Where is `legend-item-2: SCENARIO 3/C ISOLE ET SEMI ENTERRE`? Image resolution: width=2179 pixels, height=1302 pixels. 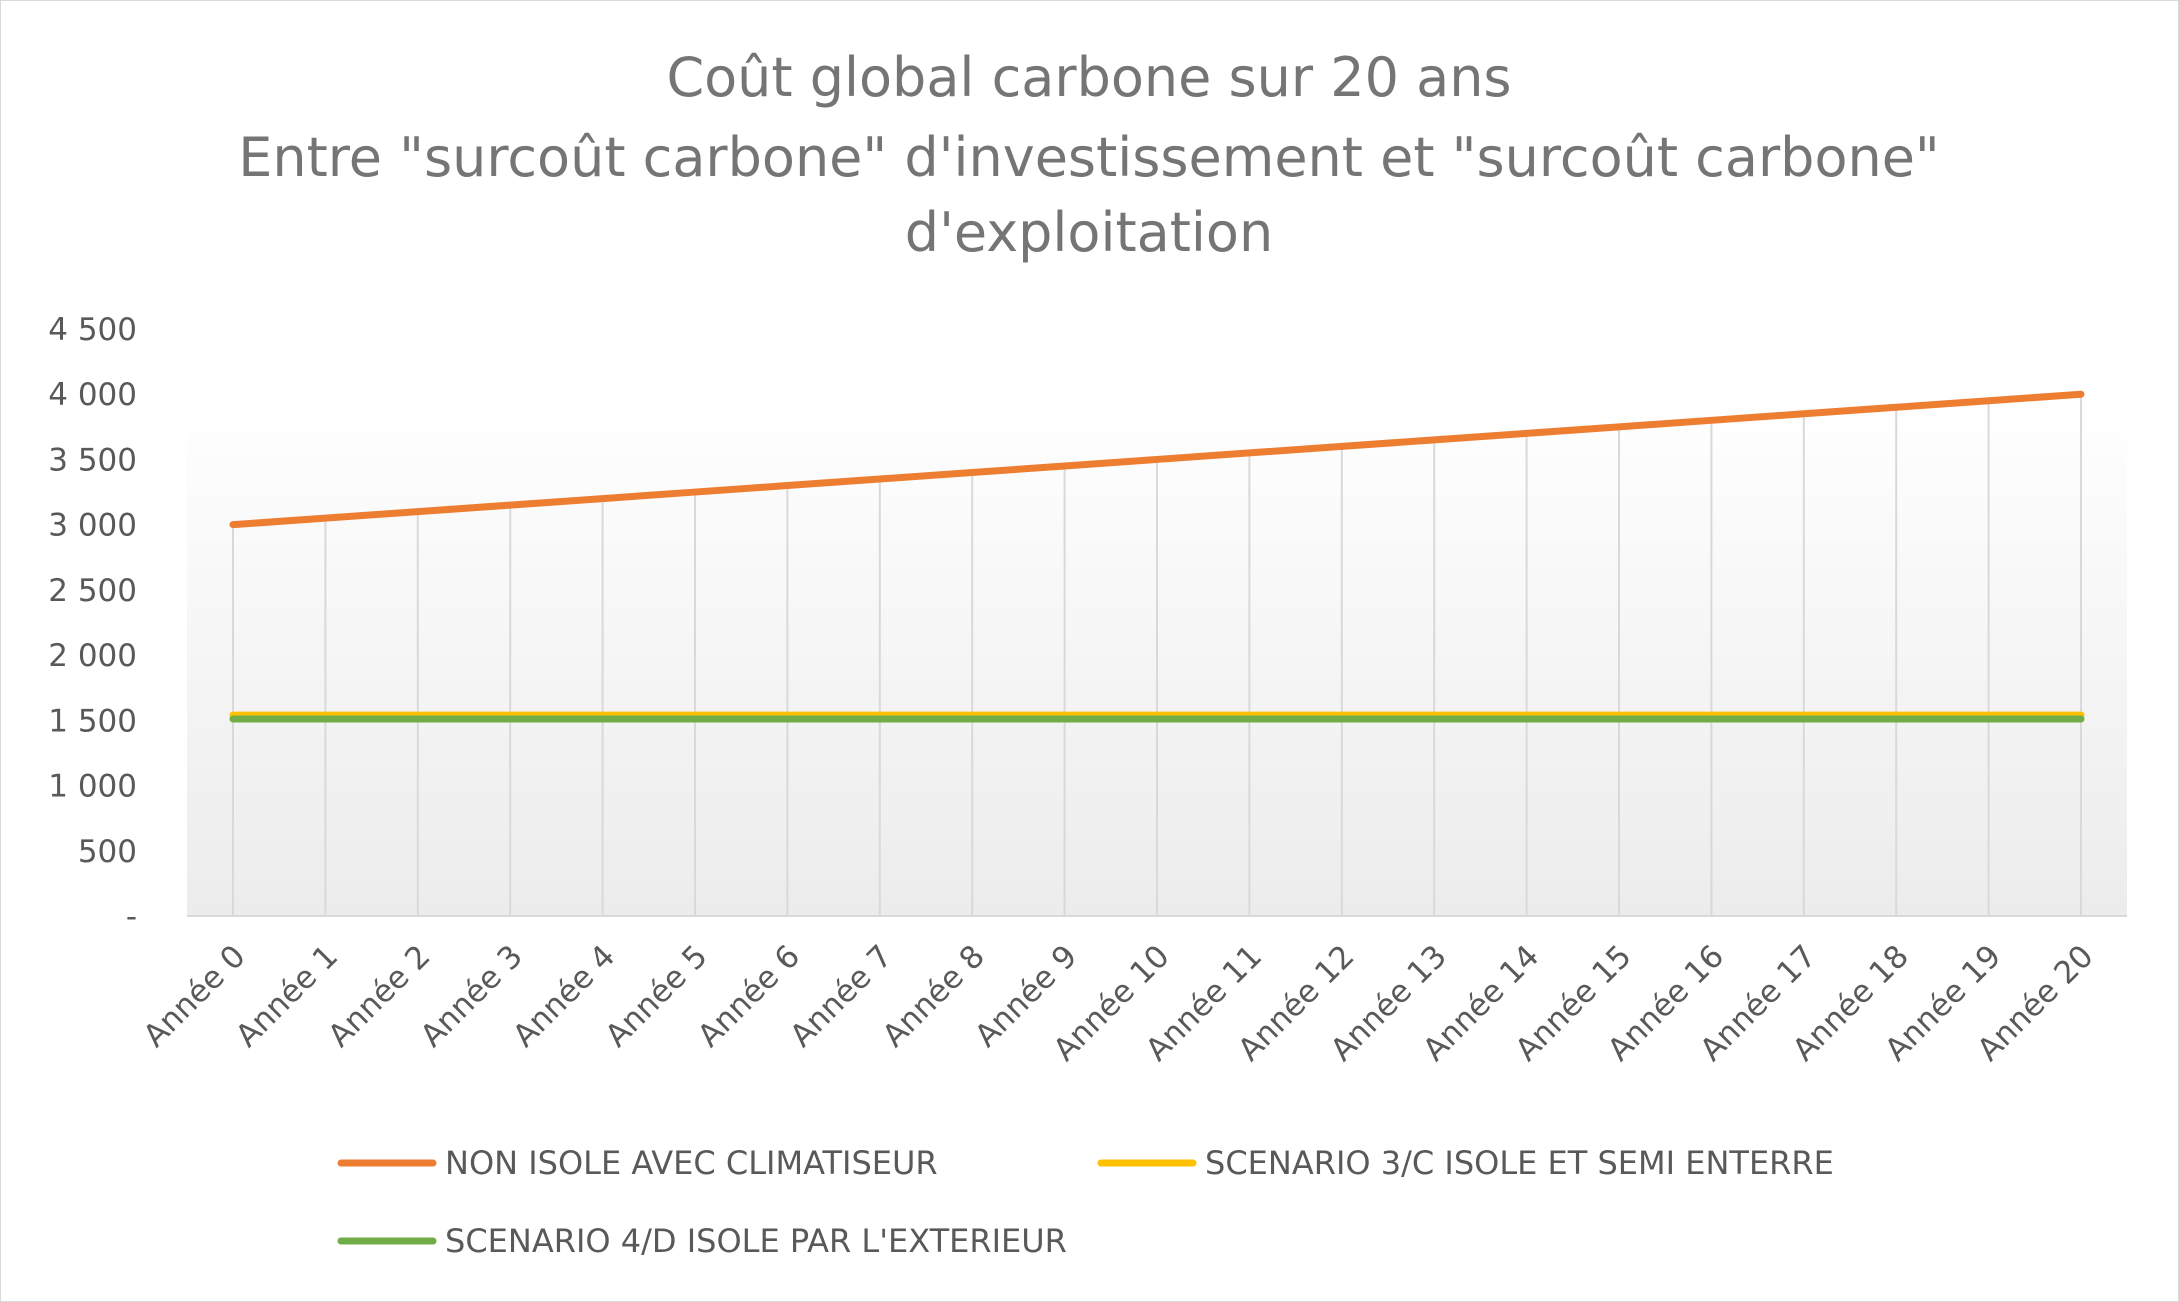
legend-item-2: SCENARIO 3/C ISOLE ET SEMI ENTERRE is located at coordinates (1465, 1163).